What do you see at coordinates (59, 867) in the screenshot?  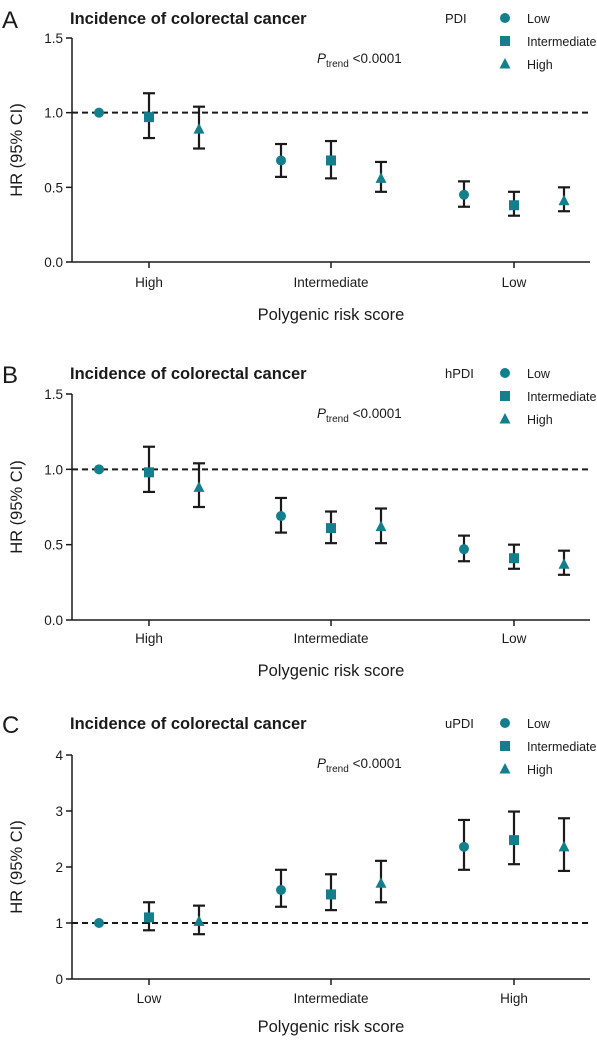 I see `y-tick-label: 2` at bounding box center [59, 867].